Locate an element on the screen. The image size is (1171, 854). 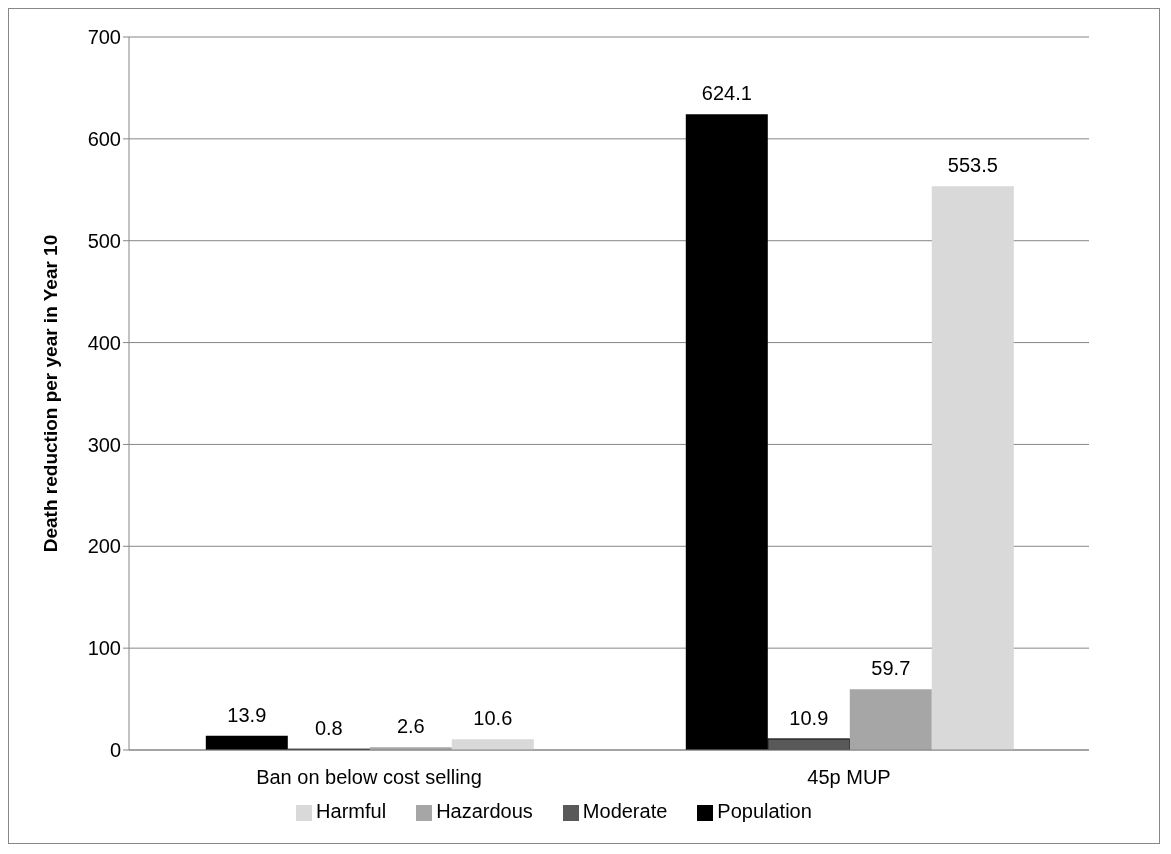
data-label: 624.1 is located at coordinates (726, 93).